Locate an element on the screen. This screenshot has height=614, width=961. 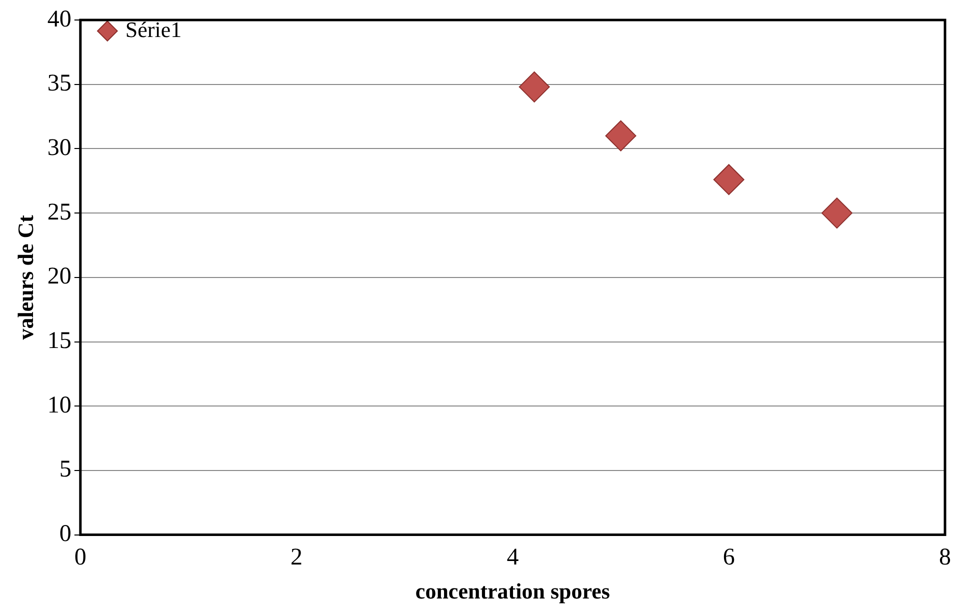
x-tick-label: 6 is located at coordinates (728, 557).